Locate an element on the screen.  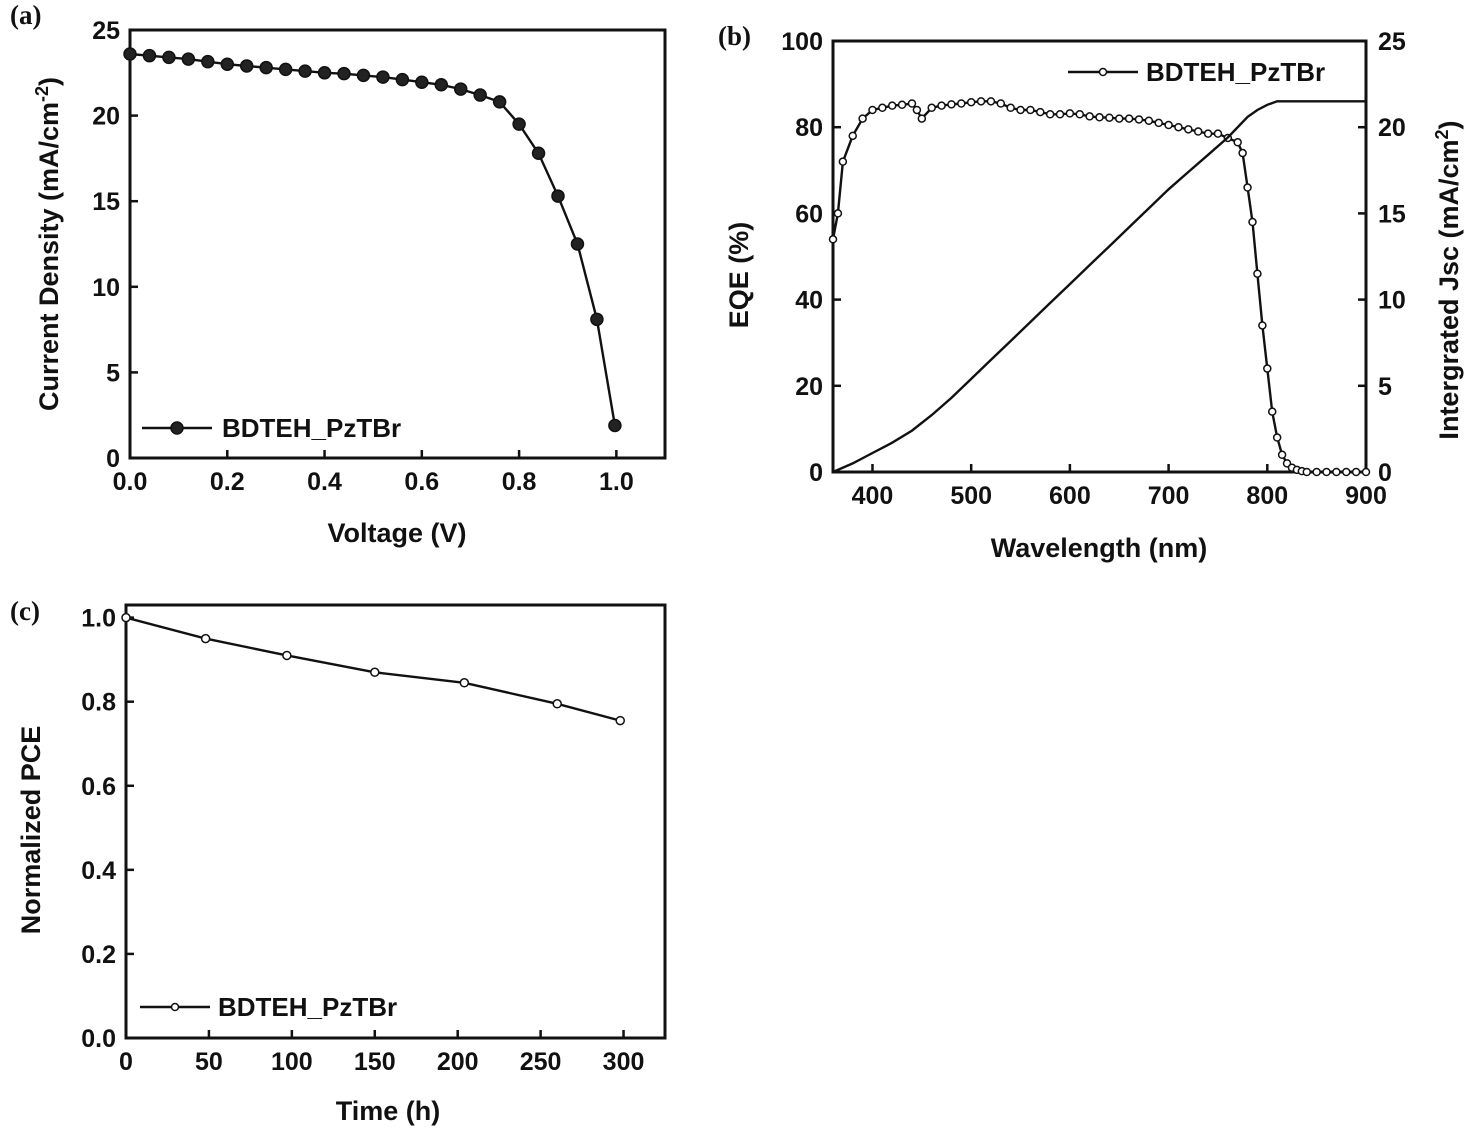
y2-tick-label: 25 is located at coordinates (1392, 42).